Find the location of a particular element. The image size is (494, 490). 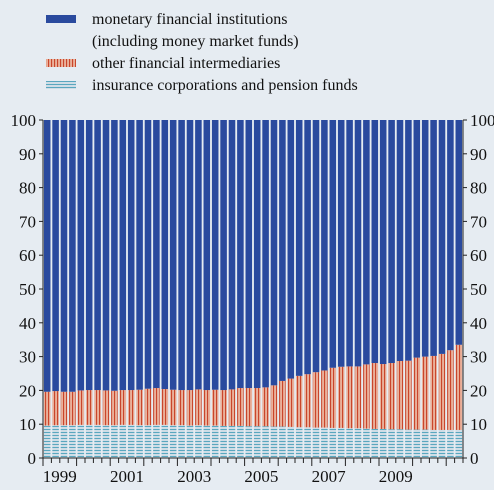

y-tick-label-left: 30 is located at coordinates (27, 357).